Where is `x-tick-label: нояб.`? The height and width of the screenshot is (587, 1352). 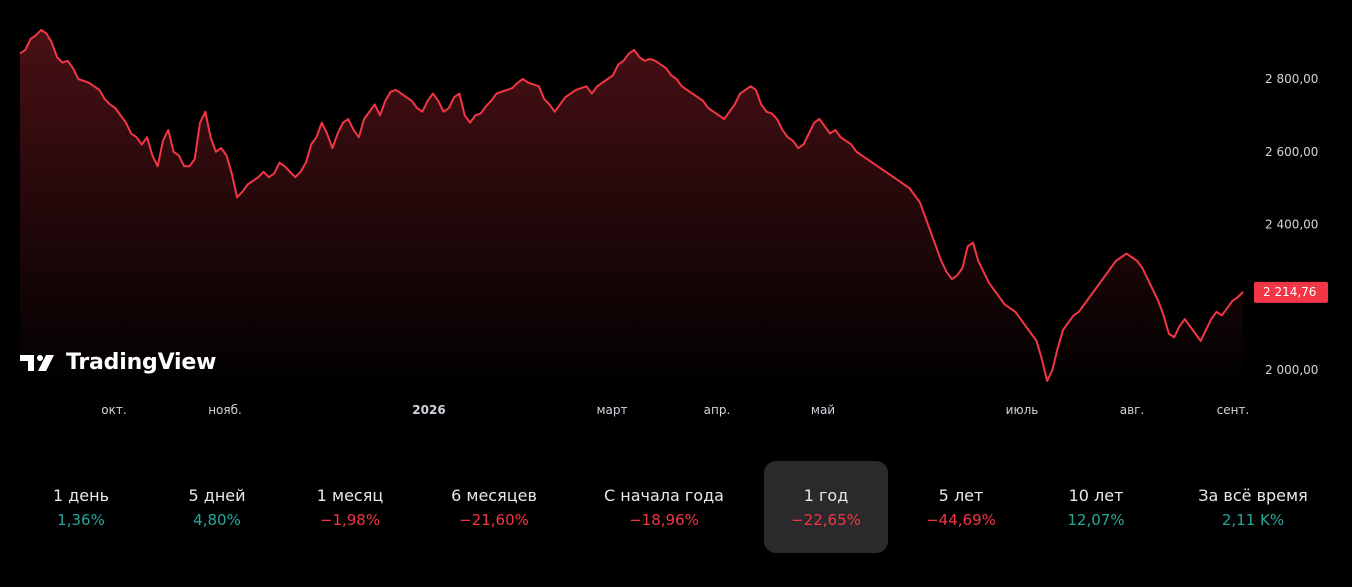
x-tick-label: нояб. is located at coordinates (225, 410).